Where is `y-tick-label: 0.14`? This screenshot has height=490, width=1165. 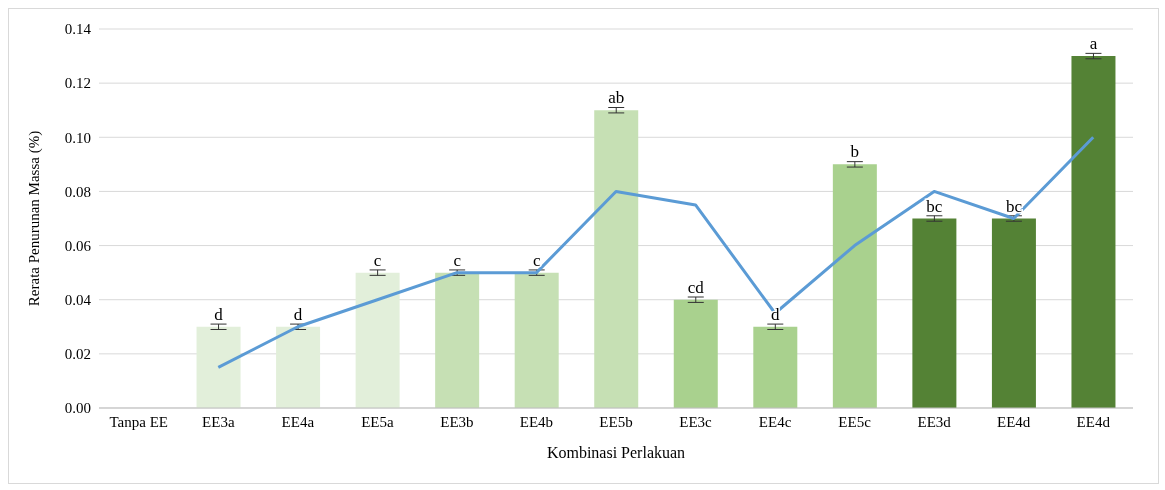
y-tick-label: 0.14 is located at coordinates (78, 29).